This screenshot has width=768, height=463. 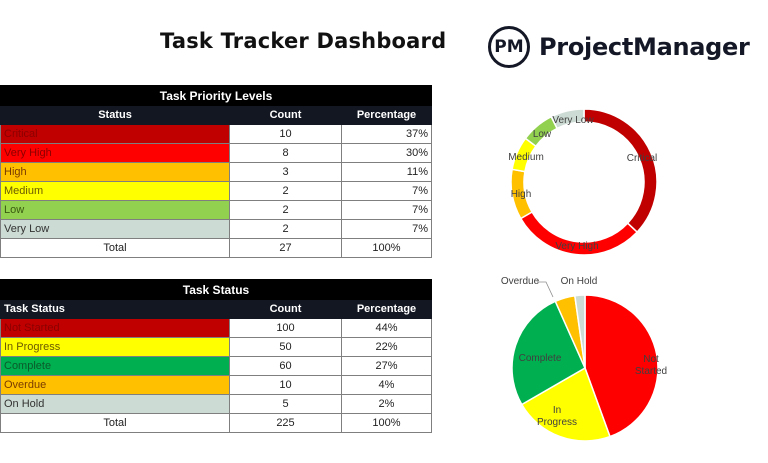 I want to click on table-row: Not Started 100 44%, so click(x=216, y=328).